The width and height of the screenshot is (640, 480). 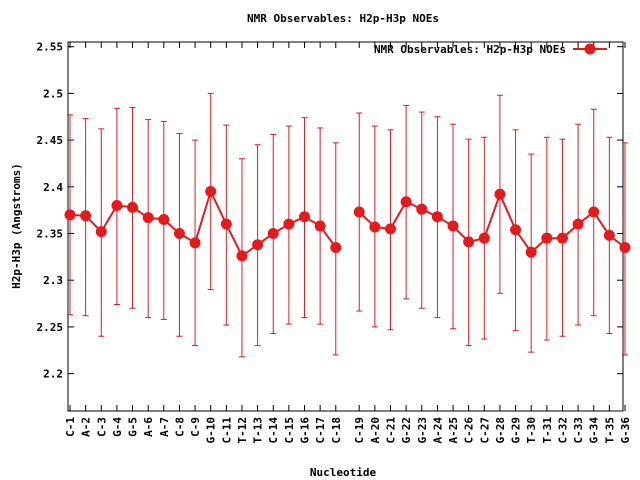 What do you see at coordinates (336, 430) in the screenshot?
I see `x-tick-label: C-18` at bounding box center [336, 430].